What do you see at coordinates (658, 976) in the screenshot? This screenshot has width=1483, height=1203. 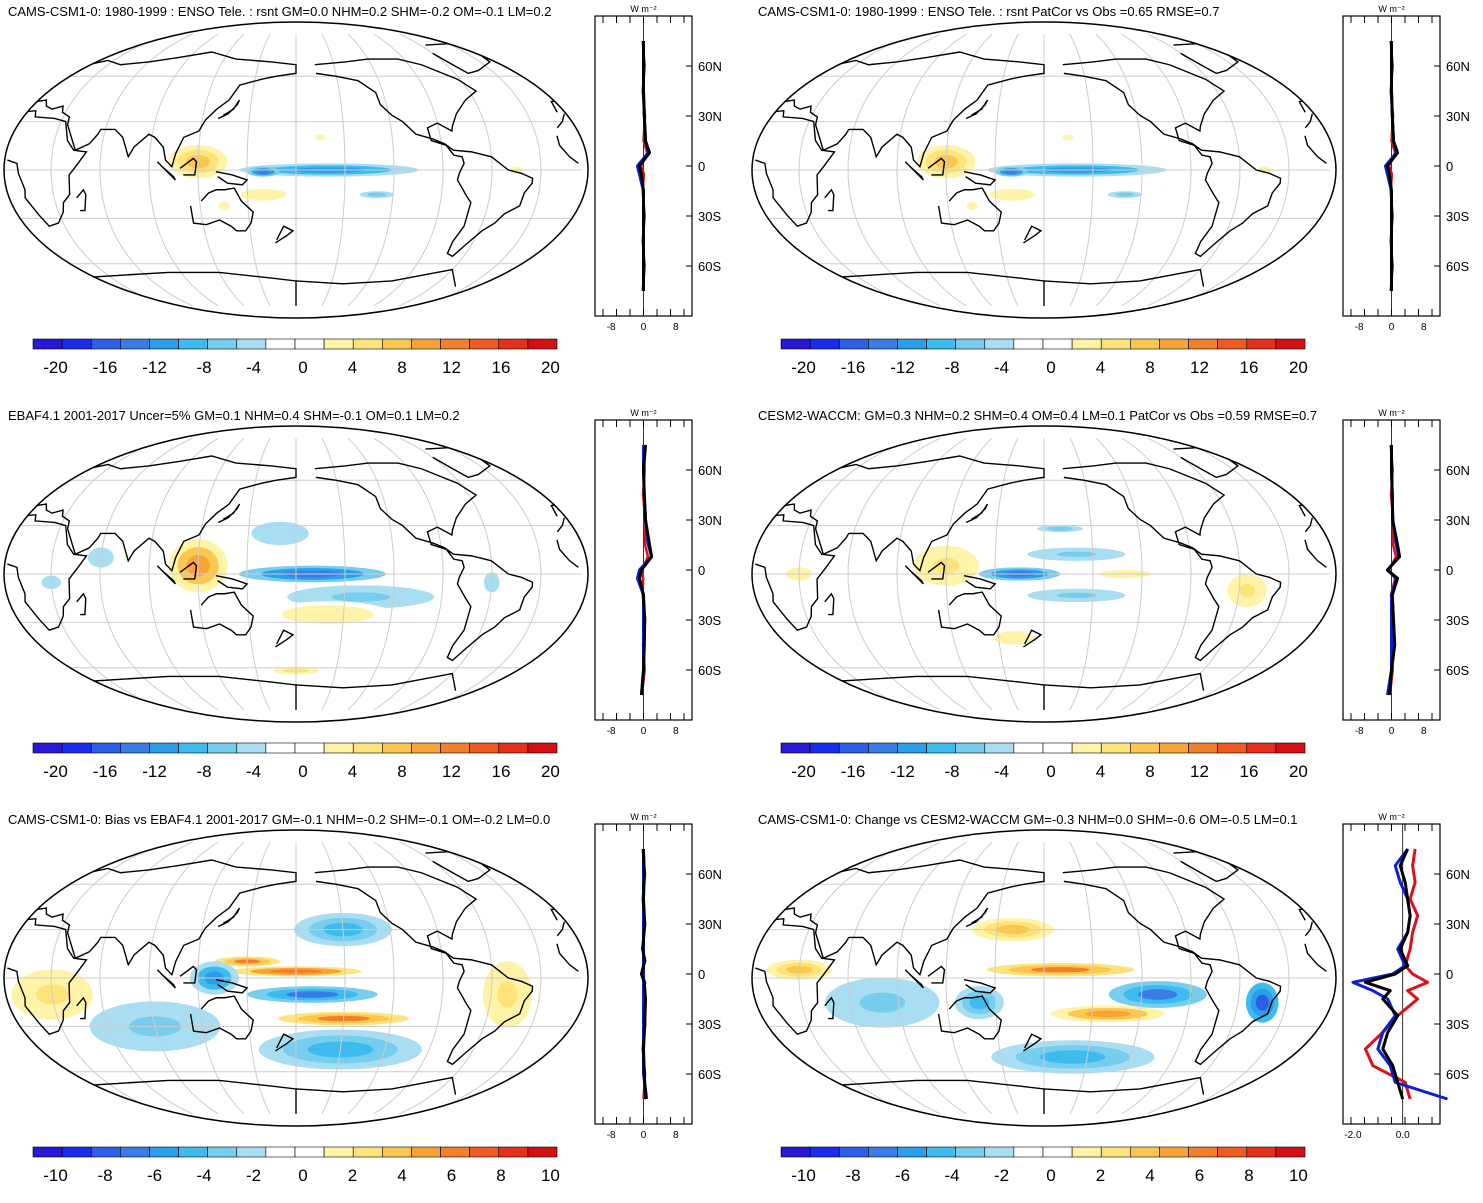 I see `zonal-mean-plot: W m⁻² 60N 30N 0 30S 60S -8 0 8` at bounding box center [658, 976].